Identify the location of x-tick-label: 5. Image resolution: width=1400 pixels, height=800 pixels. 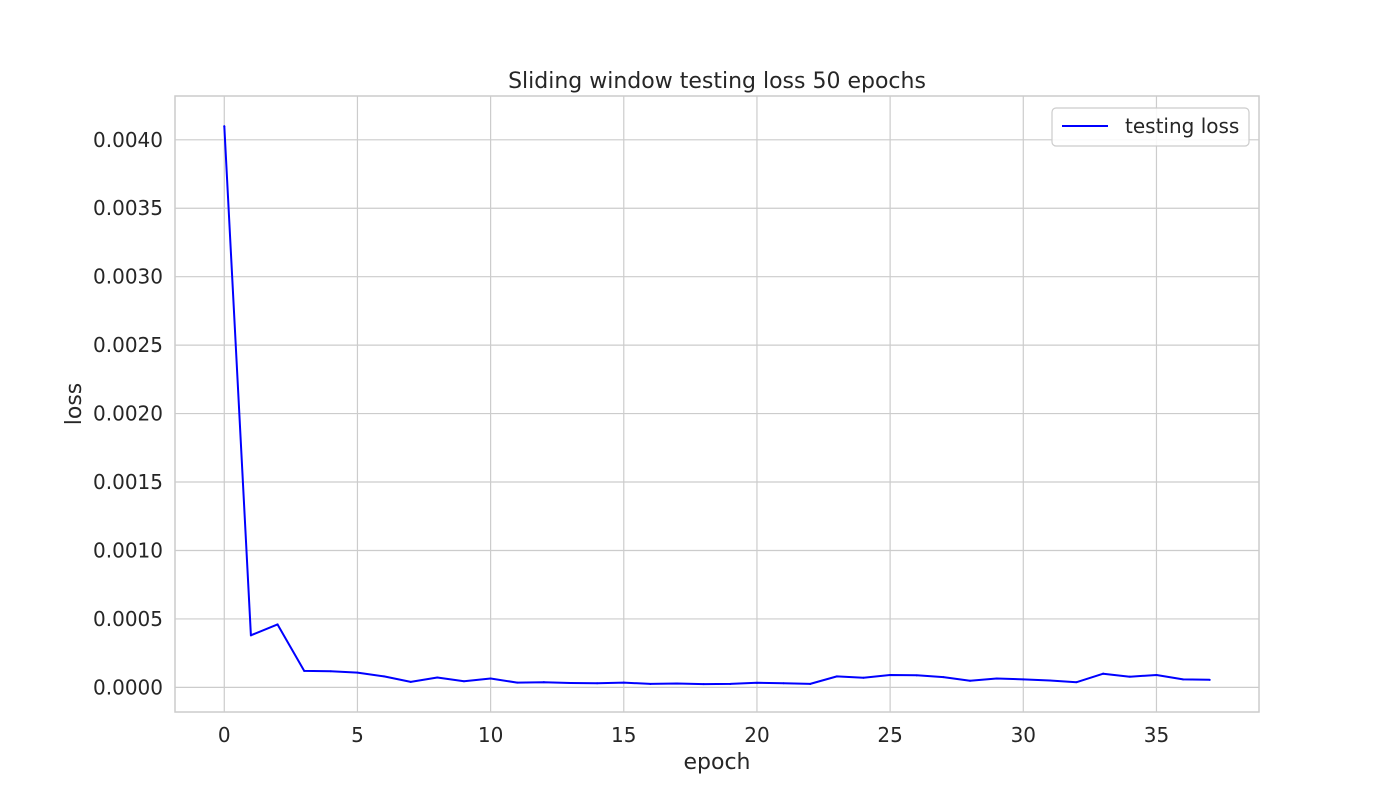
(357, 735).